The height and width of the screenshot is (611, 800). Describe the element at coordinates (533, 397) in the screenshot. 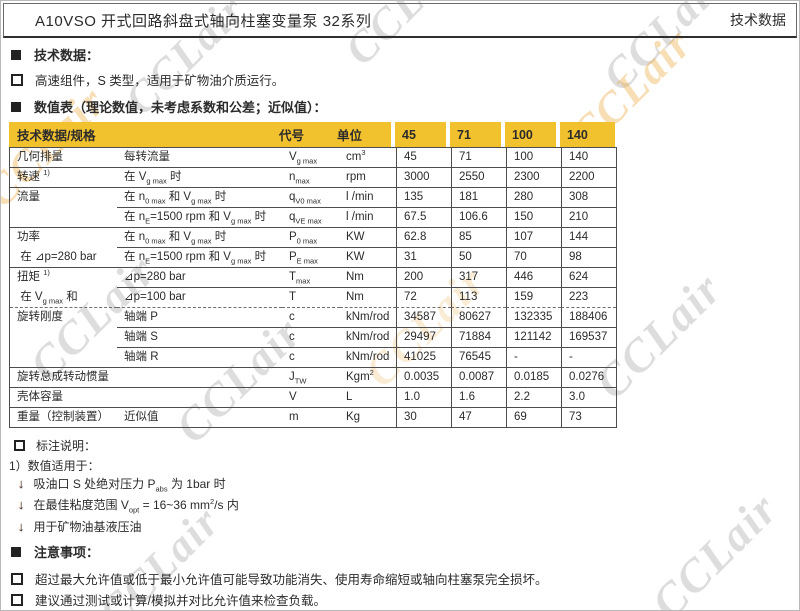

I see `row-value: 2.2` at that location.